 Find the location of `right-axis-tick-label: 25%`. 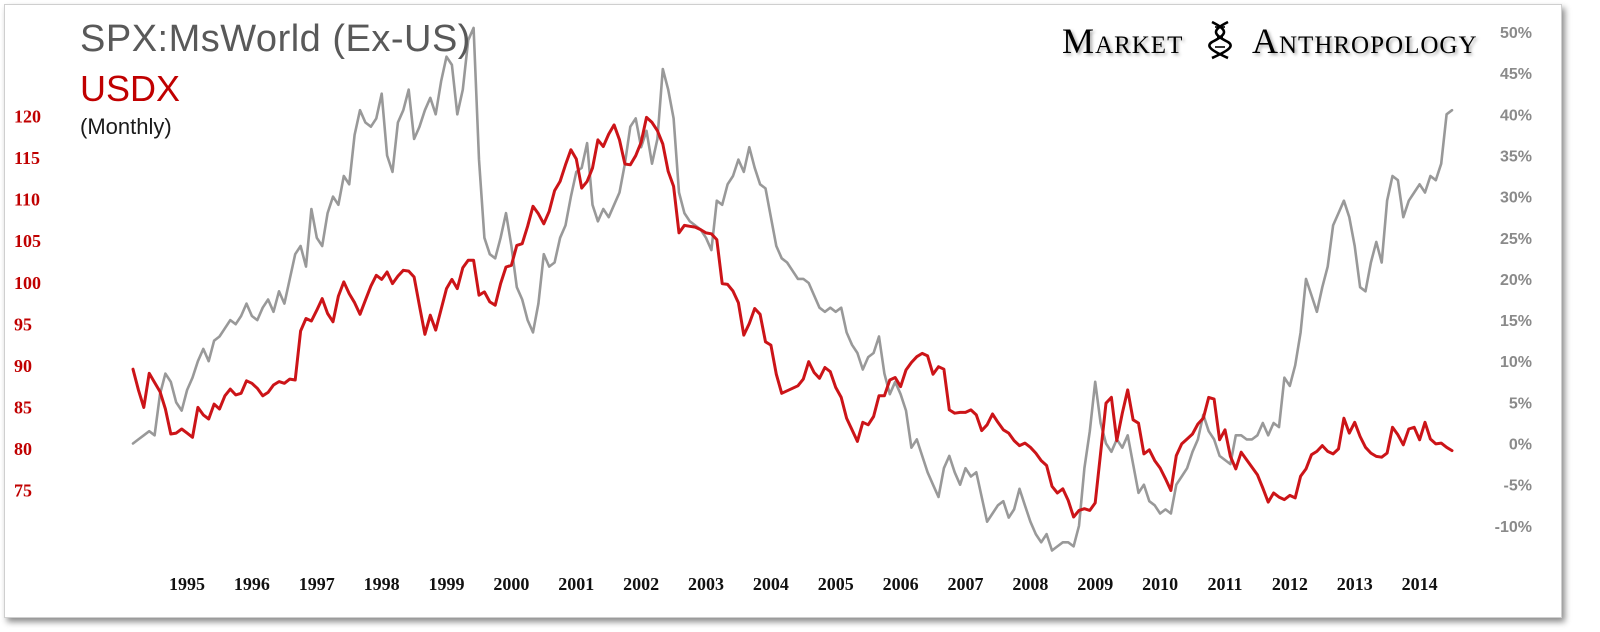

right-axis-tick-label: 25% is located at coordinates (1516, 239).